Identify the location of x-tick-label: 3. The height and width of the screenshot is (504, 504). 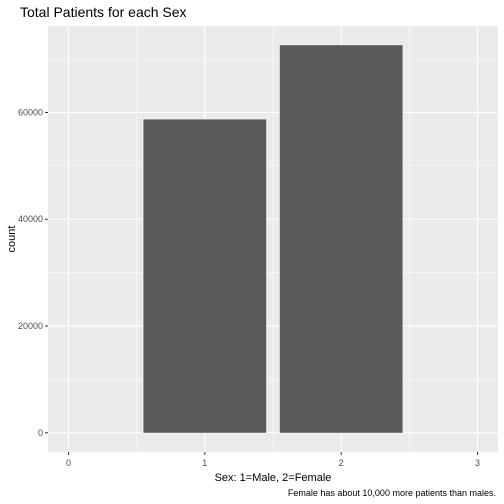
(477, 463).